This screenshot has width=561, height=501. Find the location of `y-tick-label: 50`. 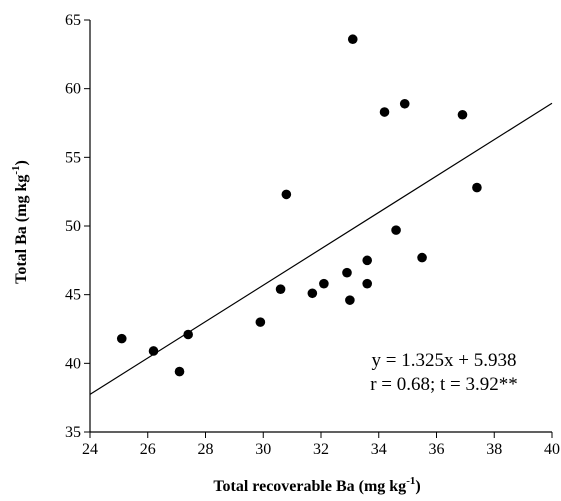

y-tick-label: 50 is located at coordinates (73, 226).